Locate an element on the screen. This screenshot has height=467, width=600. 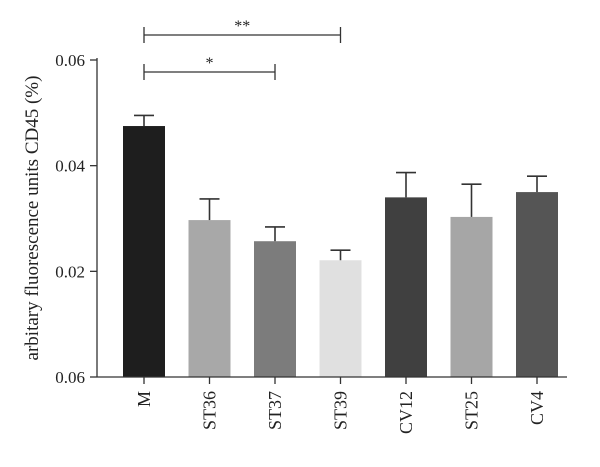
bar-cv4 is located at coordinates (537, 284).